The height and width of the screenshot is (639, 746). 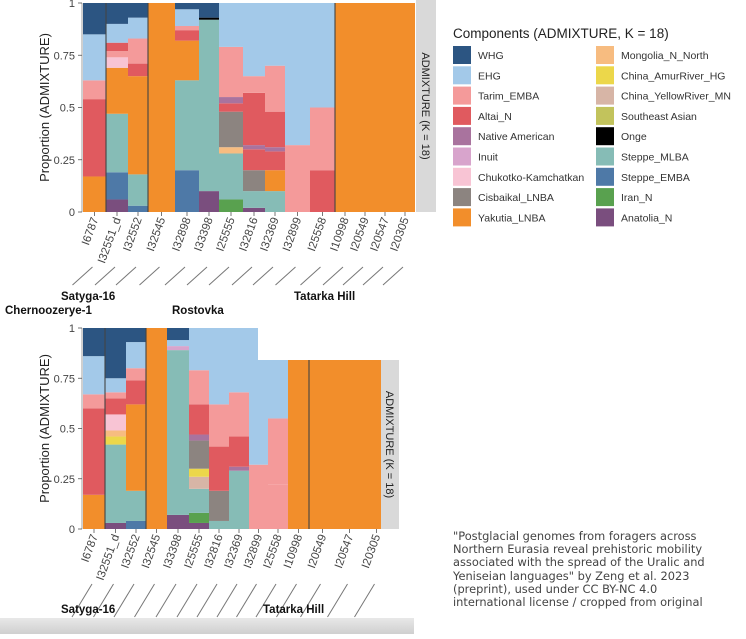 What do you see at coordinates (178, 430) in the screenshot?
I see `bar-I33398` at bounding box center [178, 430].